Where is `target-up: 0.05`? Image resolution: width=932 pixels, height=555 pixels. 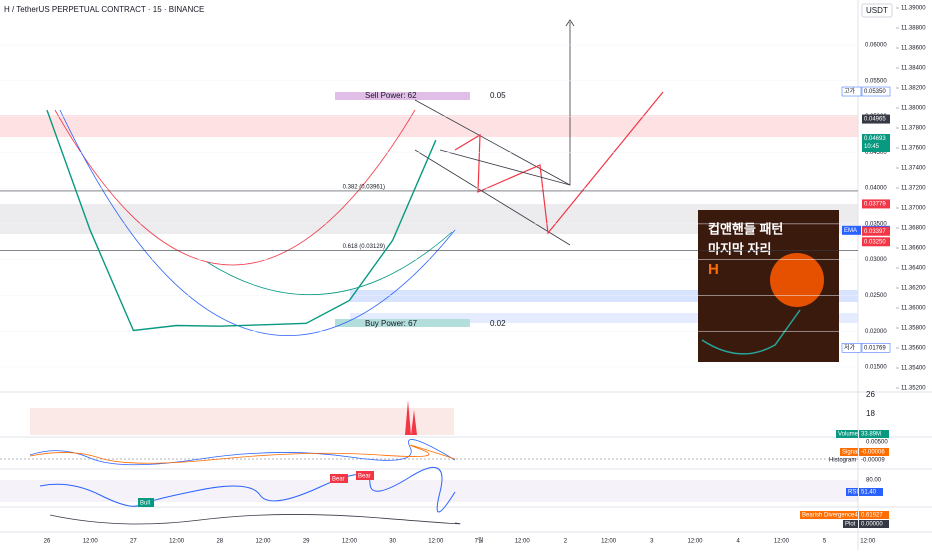
target-up: 0.05 is located at coordinates (498, 95).